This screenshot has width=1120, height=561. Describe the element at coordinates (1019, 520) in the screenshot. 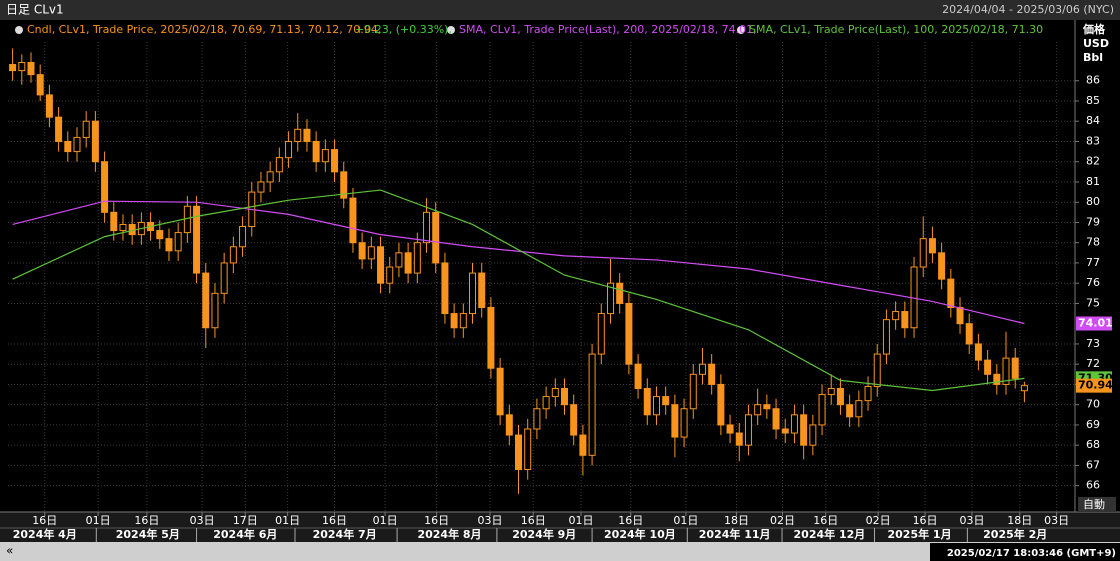

I see `x-tick-label: 18日` at that location.